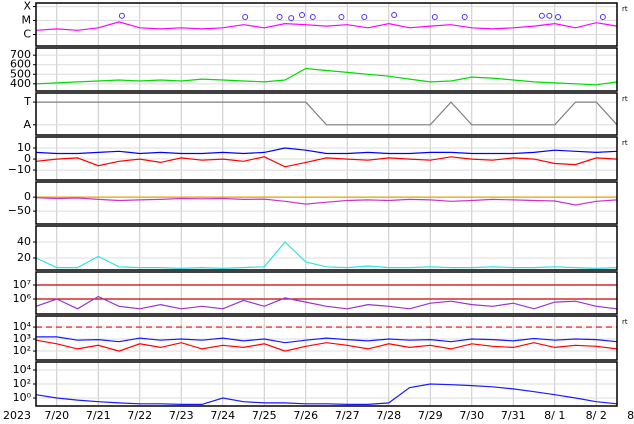 Image resolution: width=634 pixels, height=424 pixels. Describe the element at coordinates (554, 415) in the screenshot. I see `x-tick-label: 8/ 1` at that location.